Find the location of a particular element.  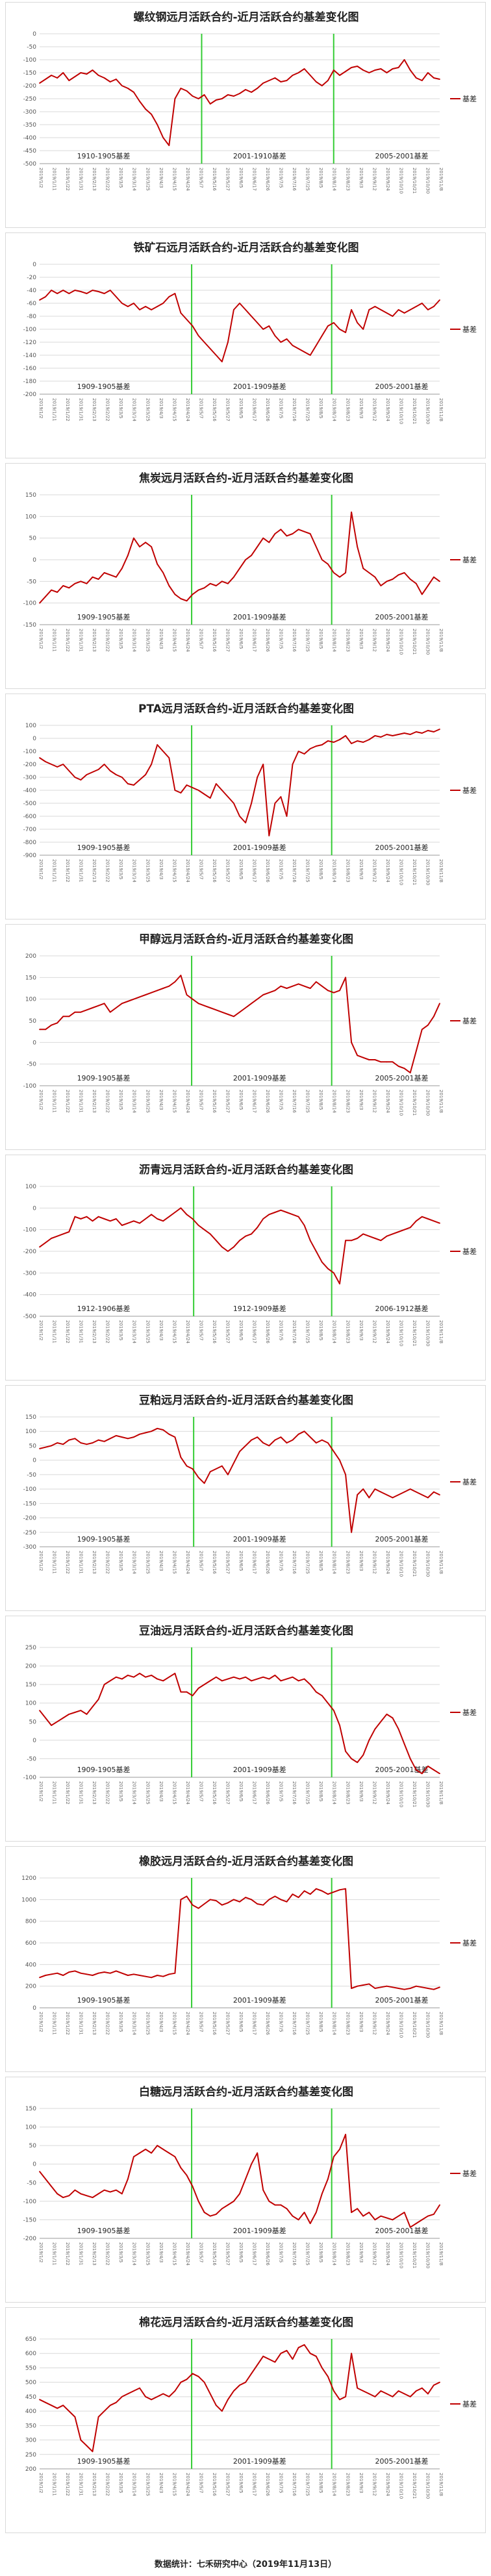

x-tick-label: 2019/3/25 is located at coordinates (147, 409).